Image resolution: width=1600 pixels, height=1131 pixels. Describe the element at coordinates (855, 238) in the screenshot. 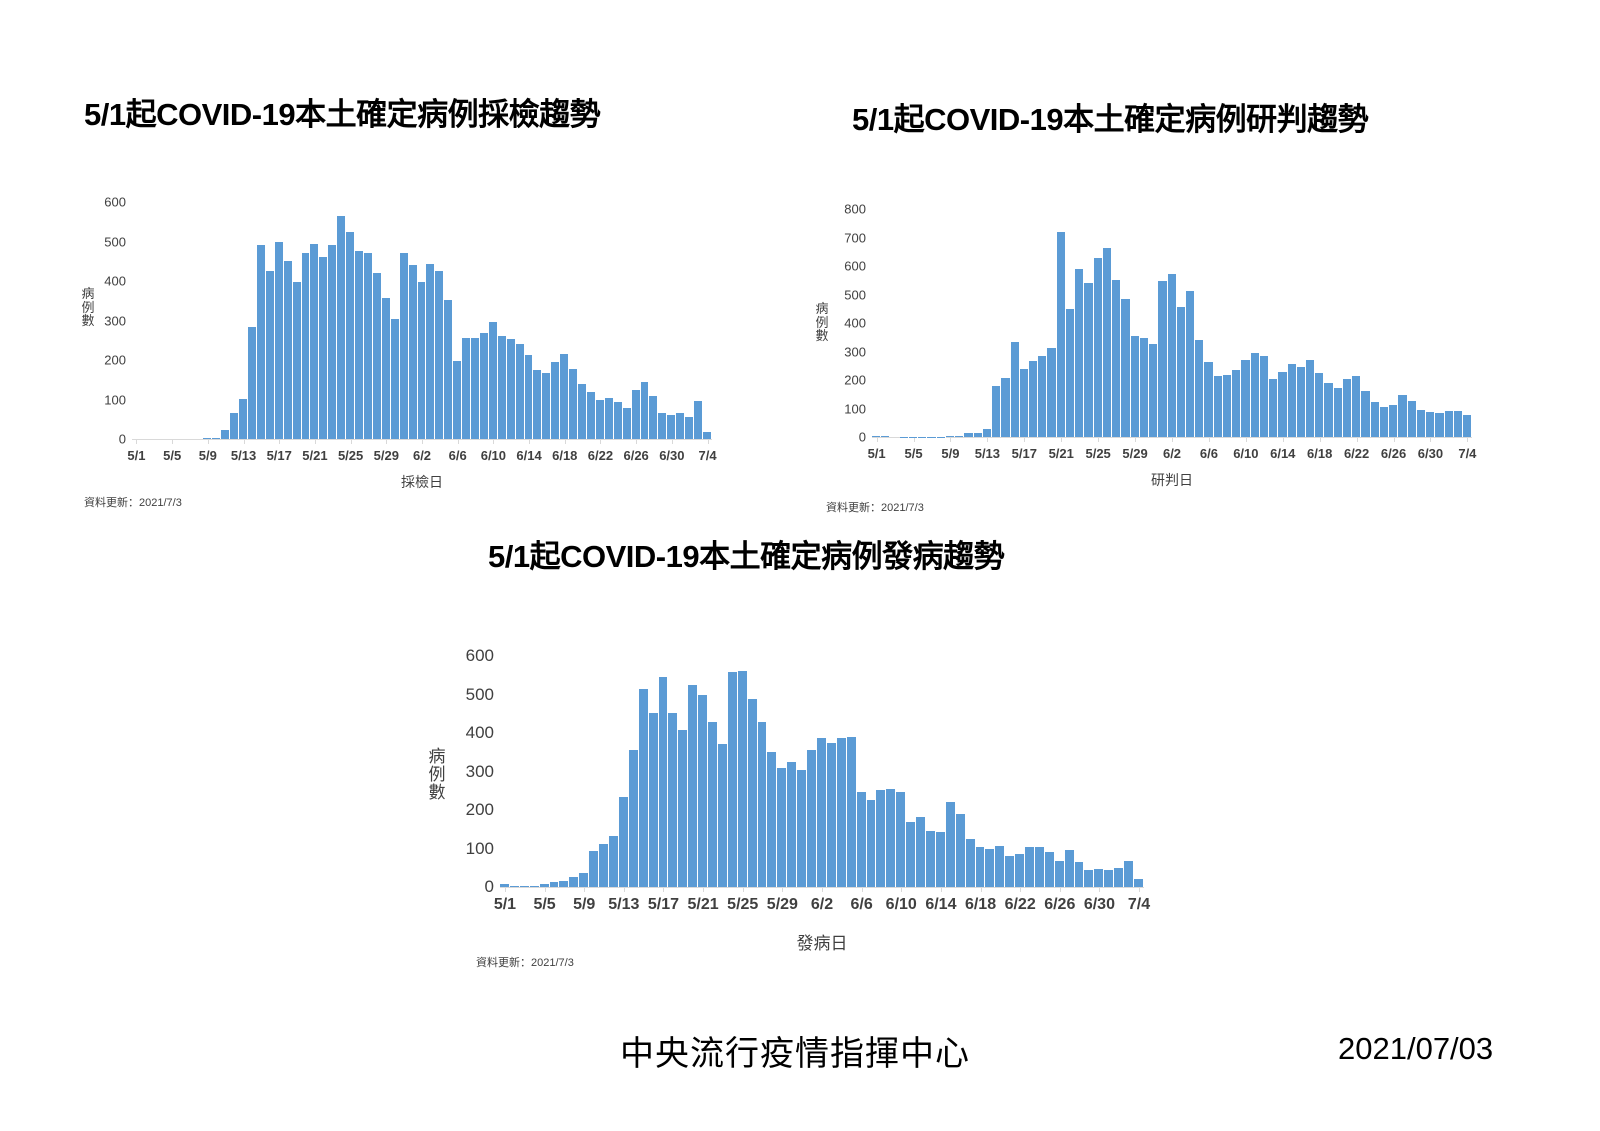

I see `y-axis-tick-label: 700` at that location.